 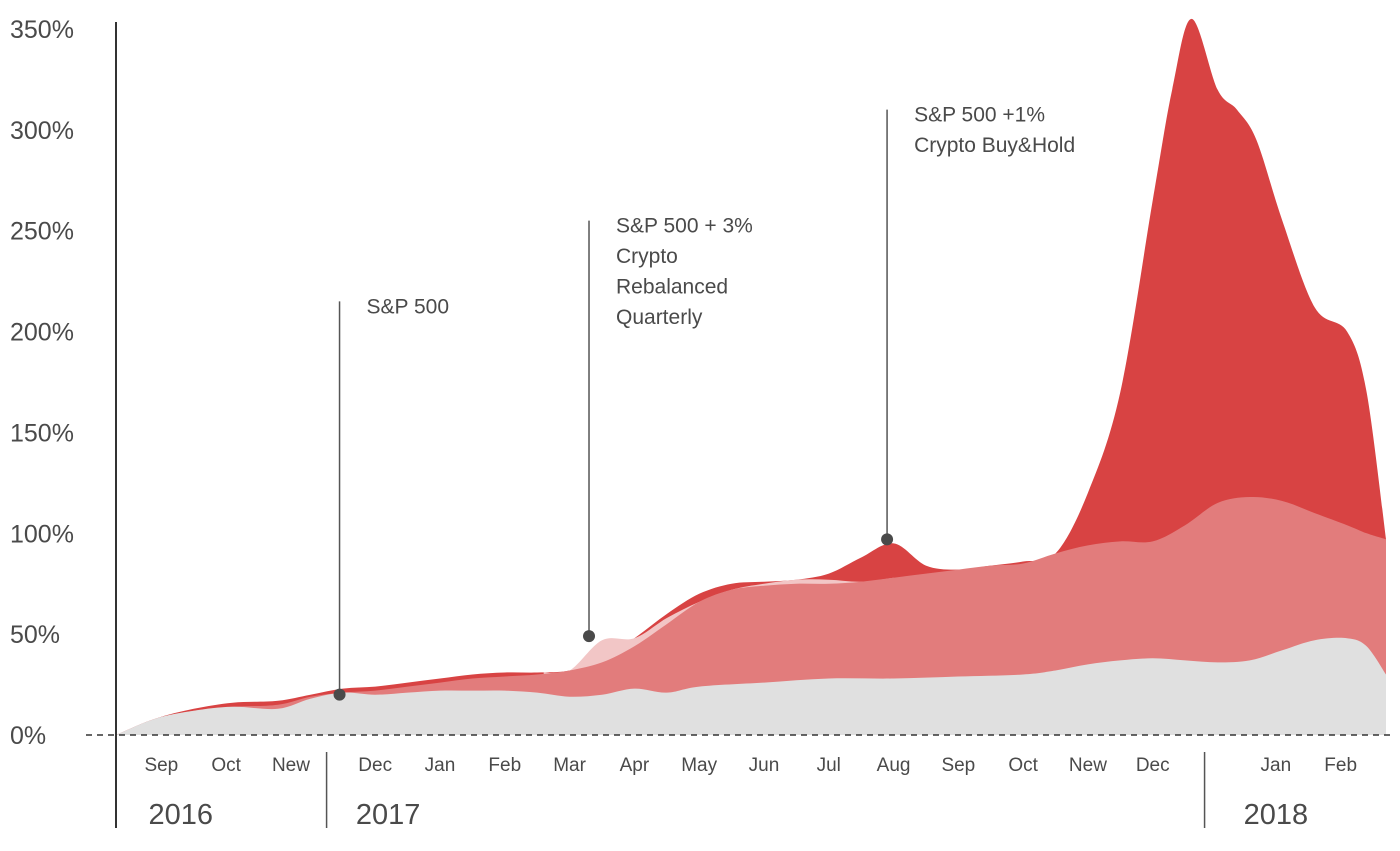 I want to click on annotation-line: Crypto Buy&Hold, so click(x=994, y=145).